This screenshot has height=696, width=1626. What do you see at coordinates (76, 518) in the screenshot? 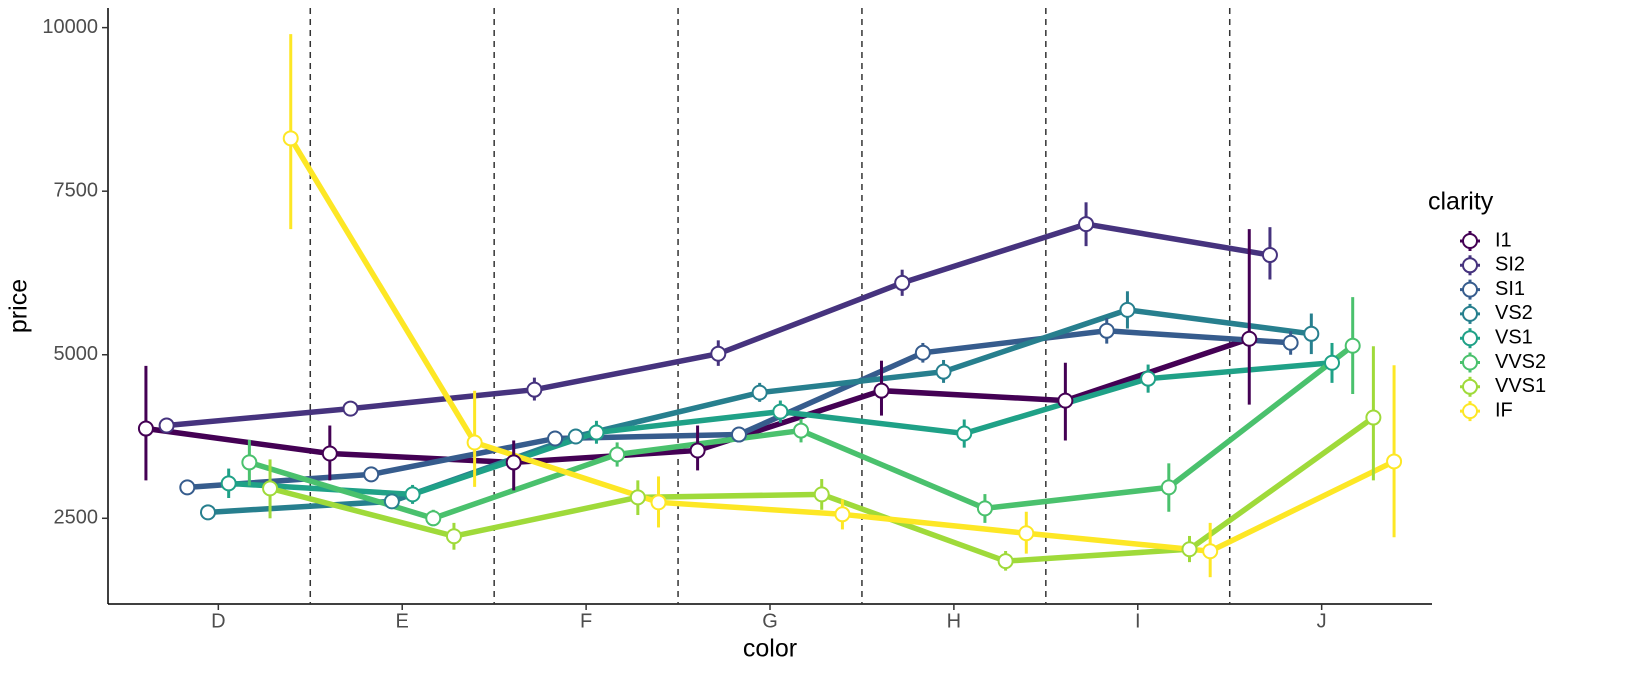
I see `y-tick-label: 2500` at bounding box center [76, 518].